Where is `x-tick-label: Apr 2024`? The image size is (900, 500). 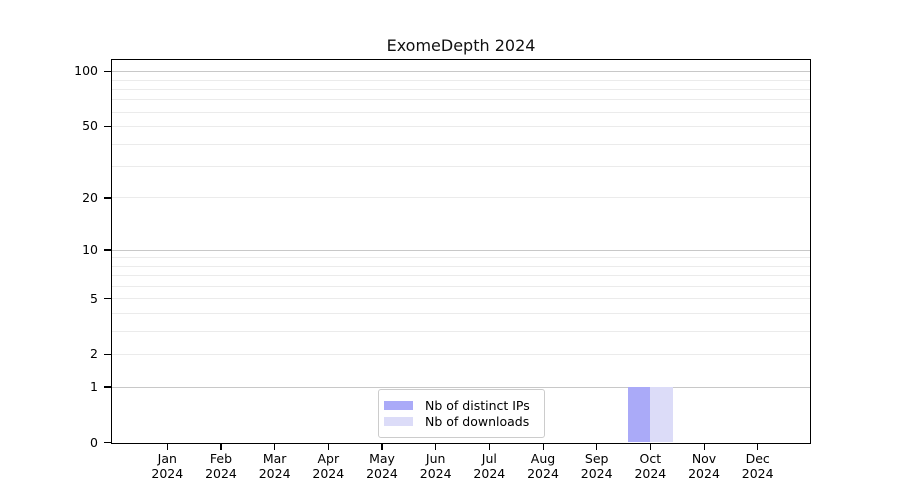
x-tick-label: Apr 2024 is located at coordinates (328, 466).